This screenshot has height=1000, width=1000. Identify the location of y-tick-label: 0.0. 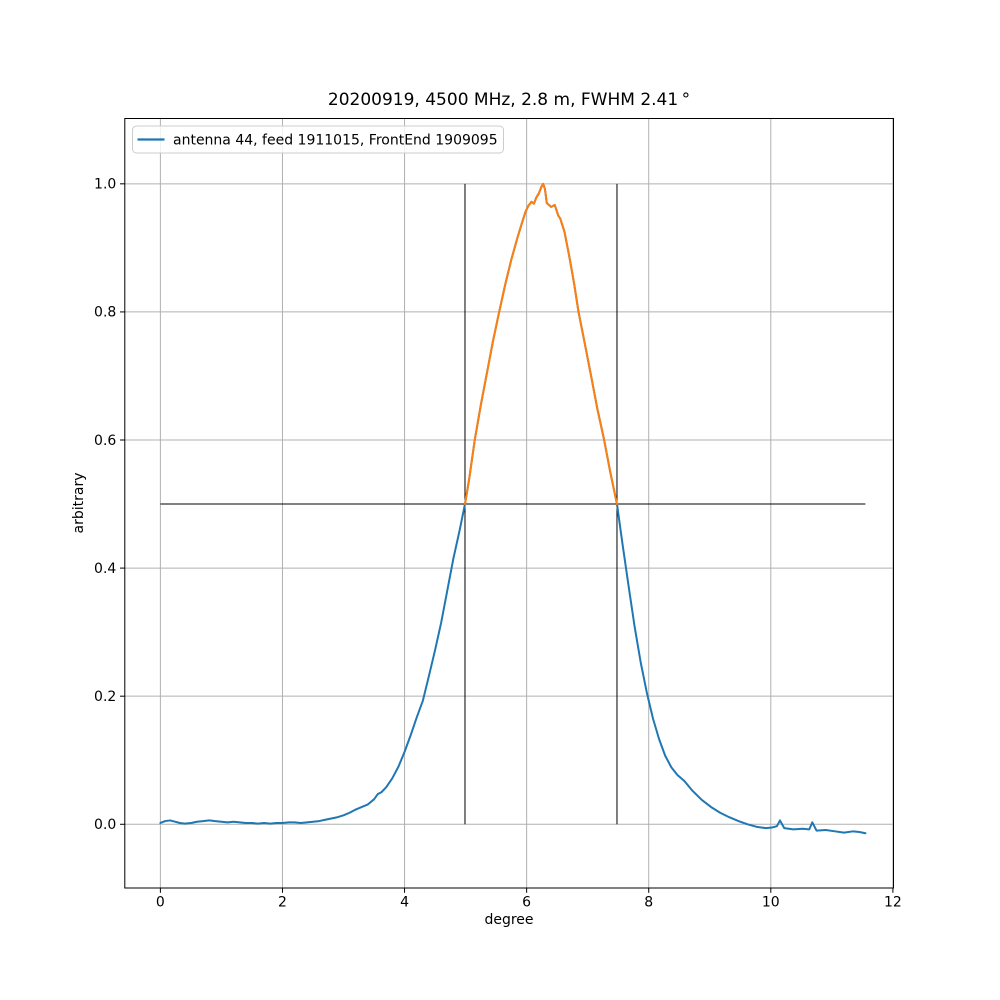
(105, 825).